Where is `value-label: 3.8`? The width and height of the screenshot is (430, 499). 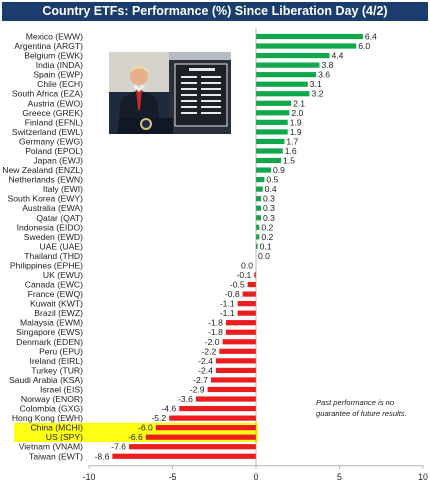 value-label: 3.8 is located at coordinates (327, 65).